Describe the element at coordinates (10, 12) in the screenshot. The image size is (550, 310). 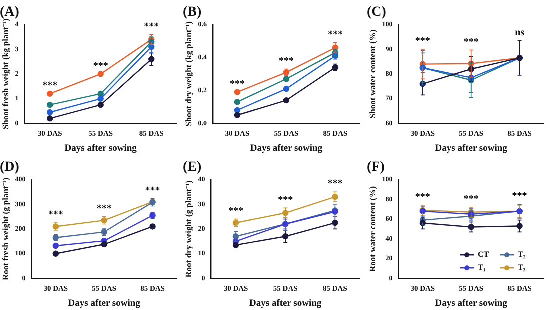
I see `chart-title: (A)` at that location.